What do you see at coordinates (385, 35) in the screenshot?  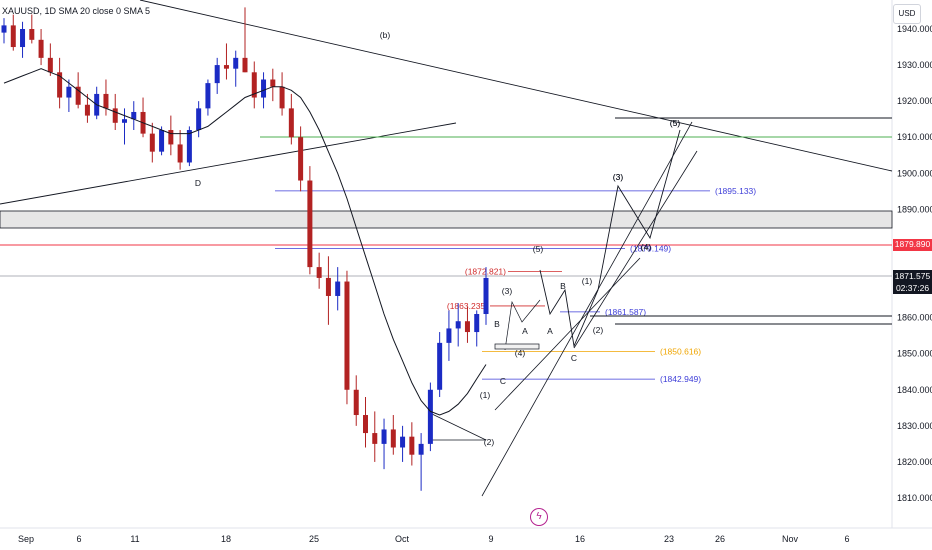 I see `wave-label: (b)` at bounding box center [385, 35].